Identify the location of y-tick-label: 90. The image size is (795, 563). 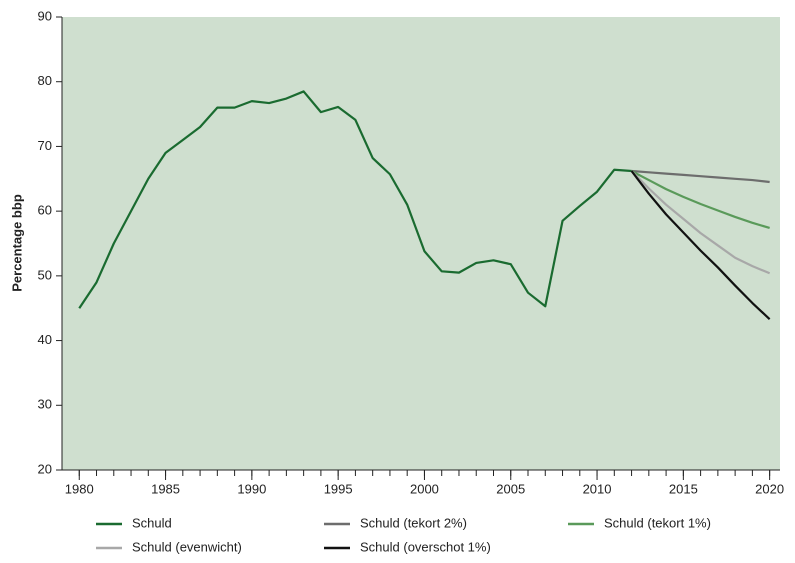
(45, 15).